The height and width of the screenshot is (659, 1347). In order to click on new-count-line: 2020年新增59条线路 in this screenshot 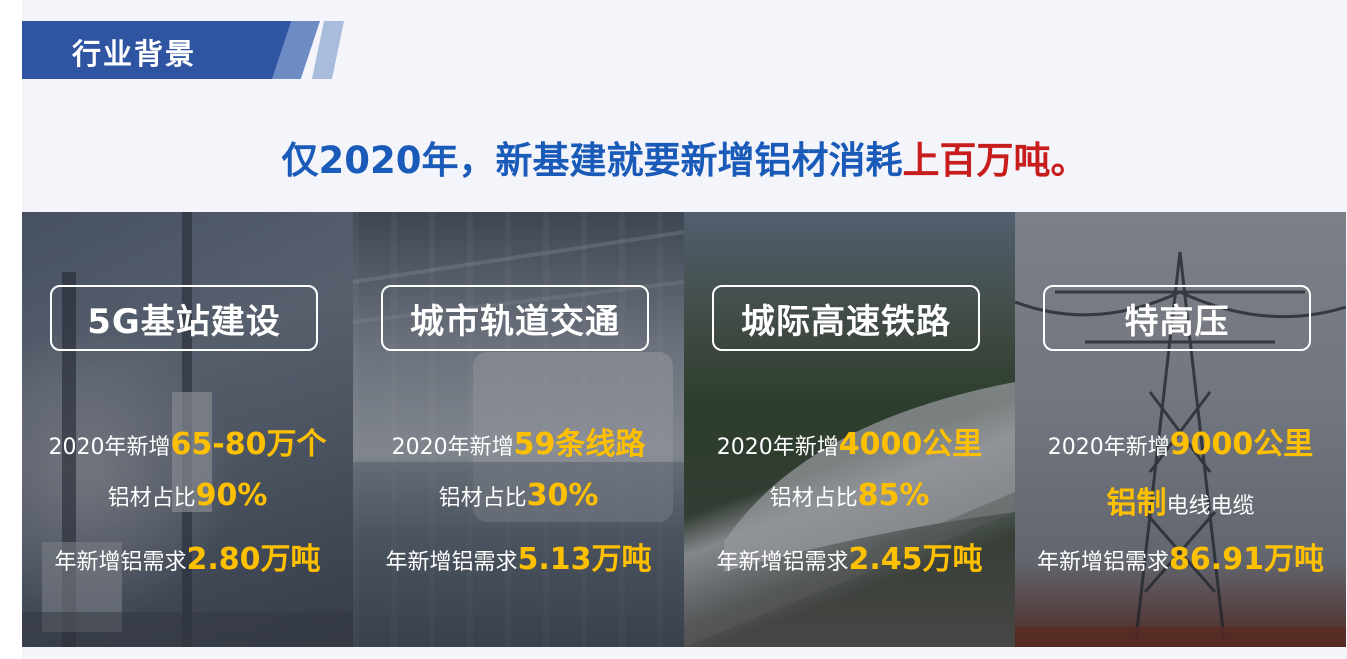, I will do `click(518, 441)`.